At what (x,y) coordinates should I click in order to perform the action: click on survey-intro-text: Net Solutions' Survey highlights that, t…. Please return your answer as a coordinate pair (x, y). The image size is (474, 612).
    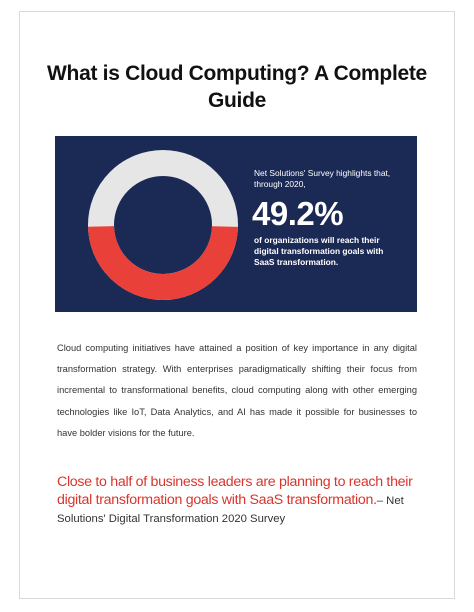
    Looking at the image, I should click on (322, 178).